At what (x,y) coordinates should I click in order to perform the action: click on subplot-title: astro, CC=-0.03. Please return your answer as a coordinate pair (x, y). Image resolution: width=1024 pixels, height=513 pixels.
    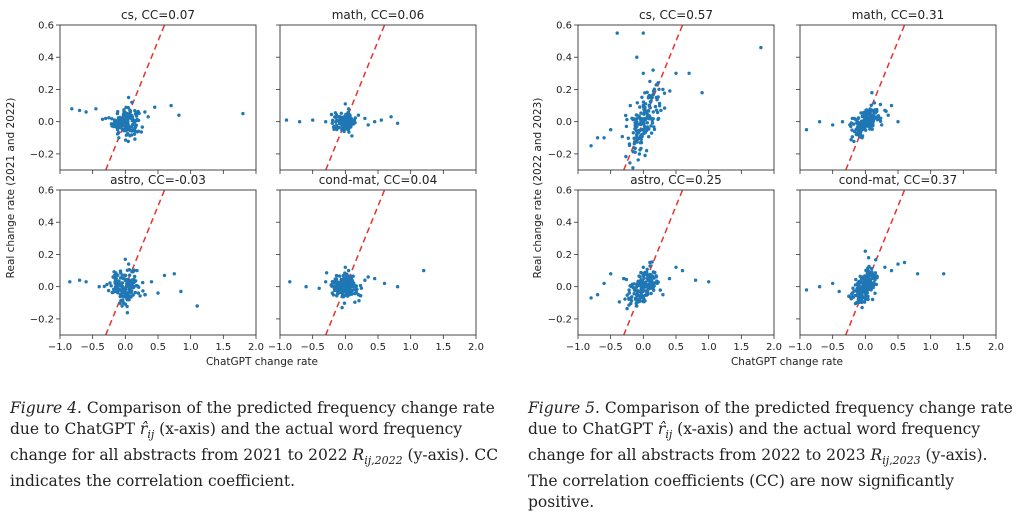
    Looking at the image, I should click on (158, 180).